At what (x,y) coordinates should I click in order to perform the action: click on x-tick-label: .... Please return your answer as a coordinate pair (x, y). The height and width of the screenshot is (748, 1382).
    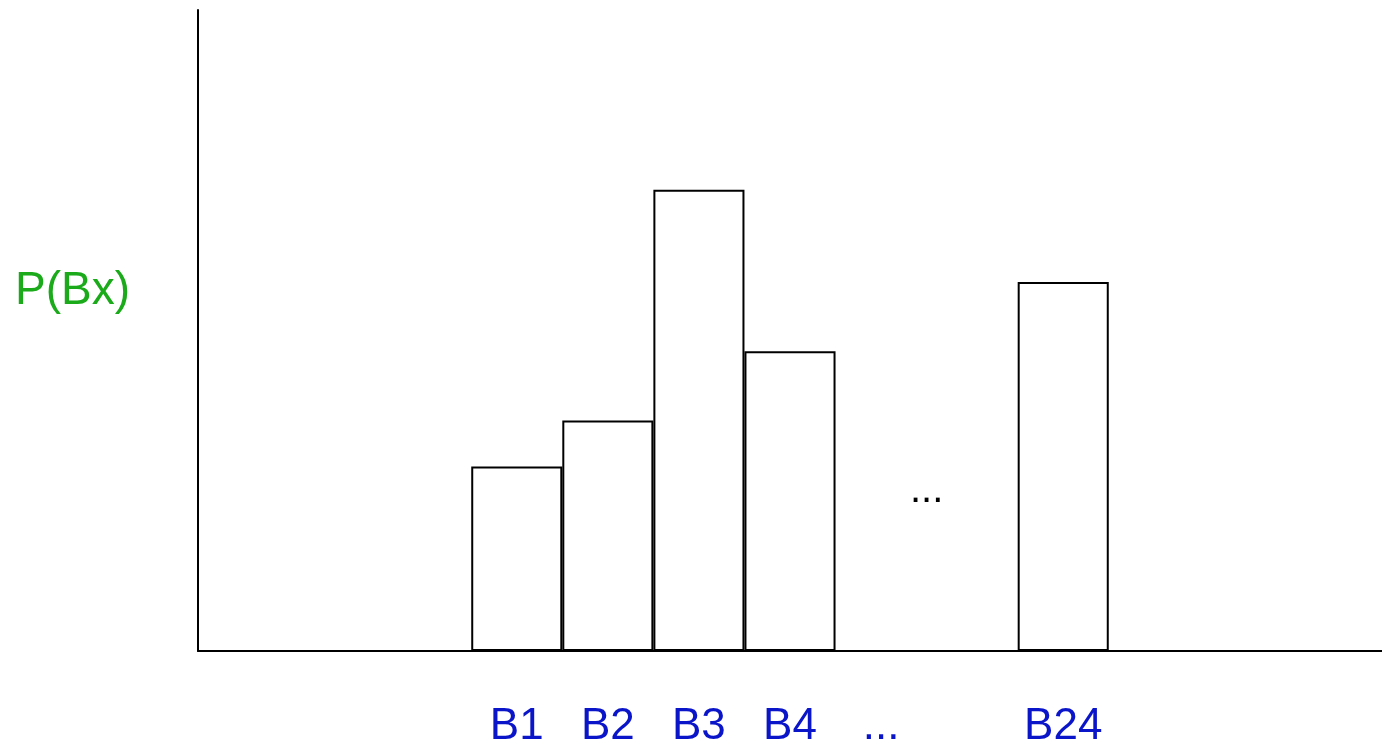
    Looking at the image, I should click on (881, 723).